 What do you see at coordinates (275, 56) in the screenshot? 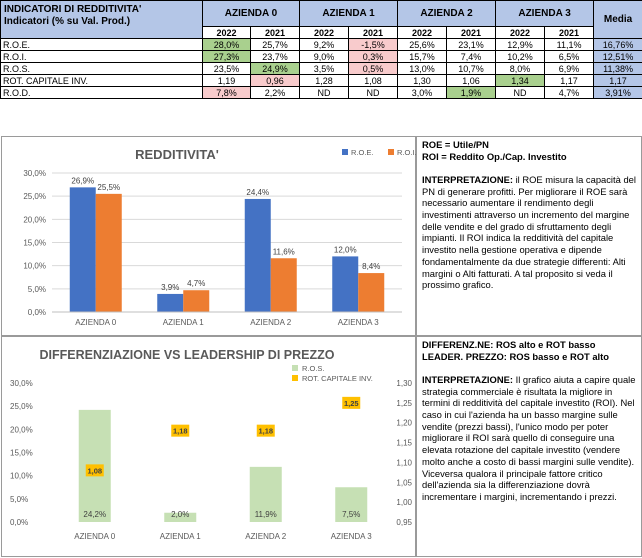
I see `table-cell: 23,7%` at bounding box center [275, 56].